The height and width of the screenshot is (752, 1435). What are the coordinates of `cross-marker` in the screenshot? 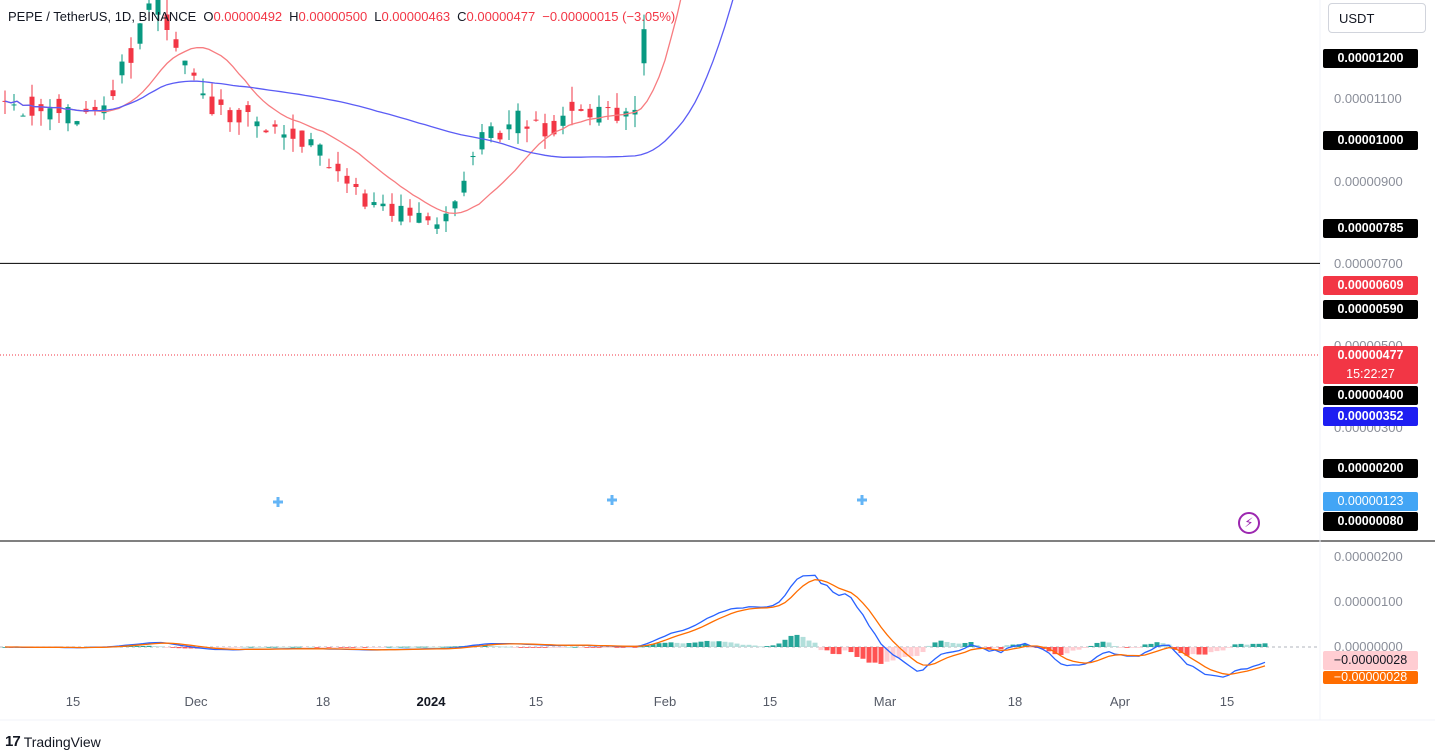 It's located at (612, 500).